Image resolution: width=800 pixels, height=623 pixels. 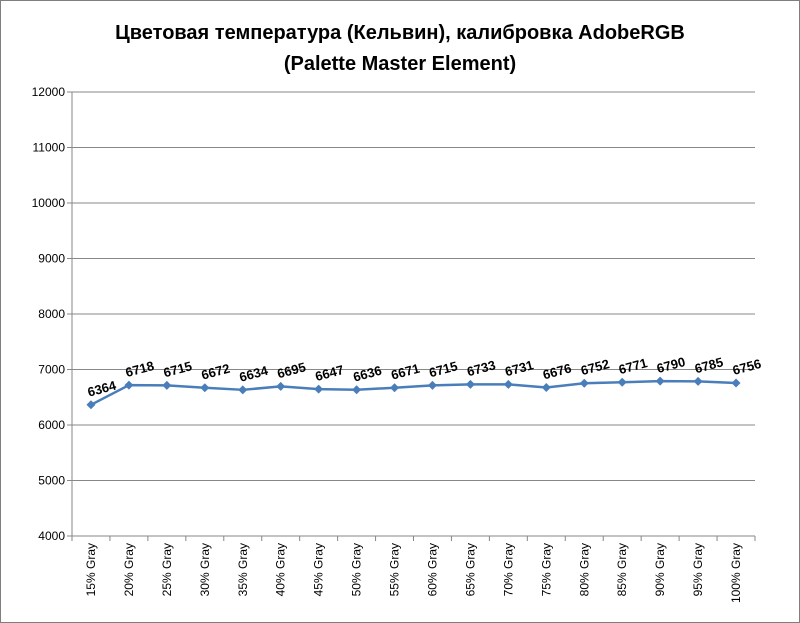 What do you see at coordinates (546, 569) in the screenshot?
I see `x-tick-label: 75% Gray` at bounding box center [546, 569].